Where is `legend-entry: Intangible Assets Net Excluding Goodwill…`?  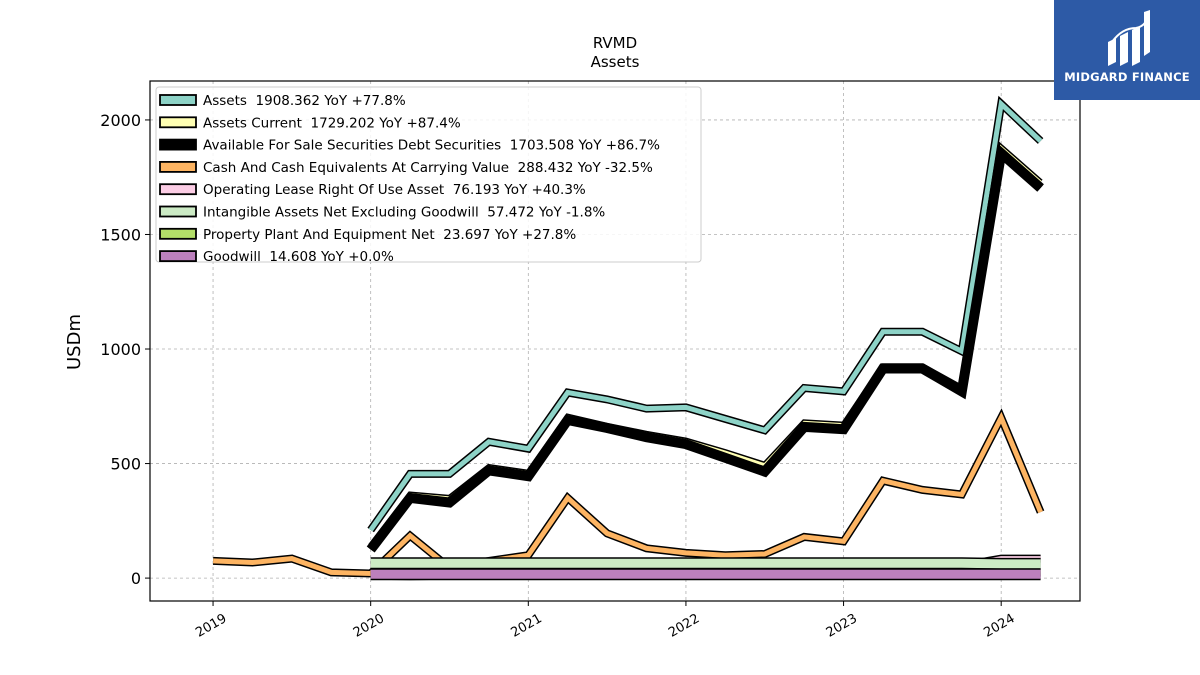 legend-entry: Intangible Assets Net Excluding Goodwill… is located at coordinates (404, 213).